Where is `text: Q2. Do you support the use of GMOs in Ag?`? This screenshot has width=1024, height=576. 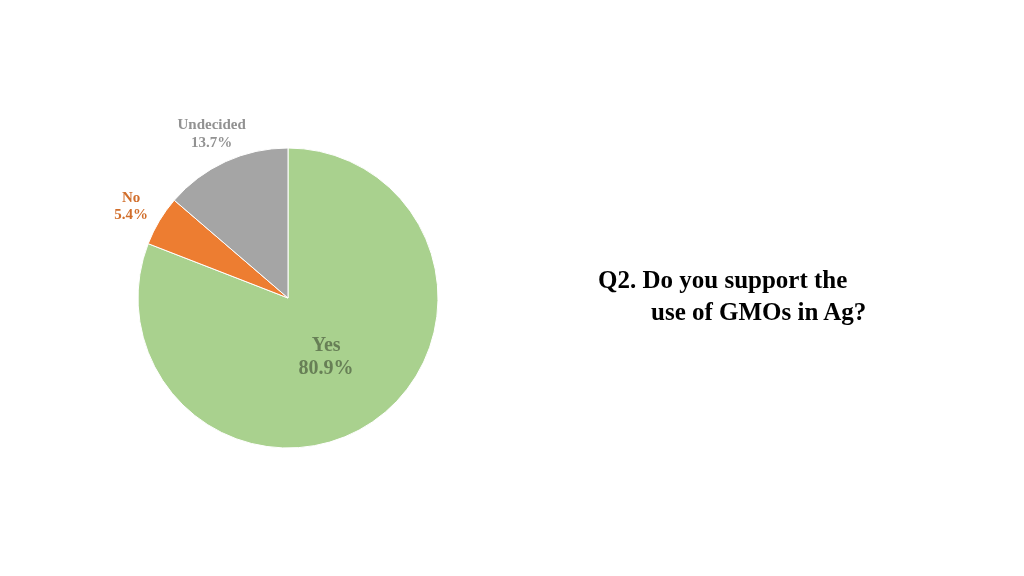 text: Q2. Do you support the use of GMOs in Ag? is located at coordinates (732, 295).